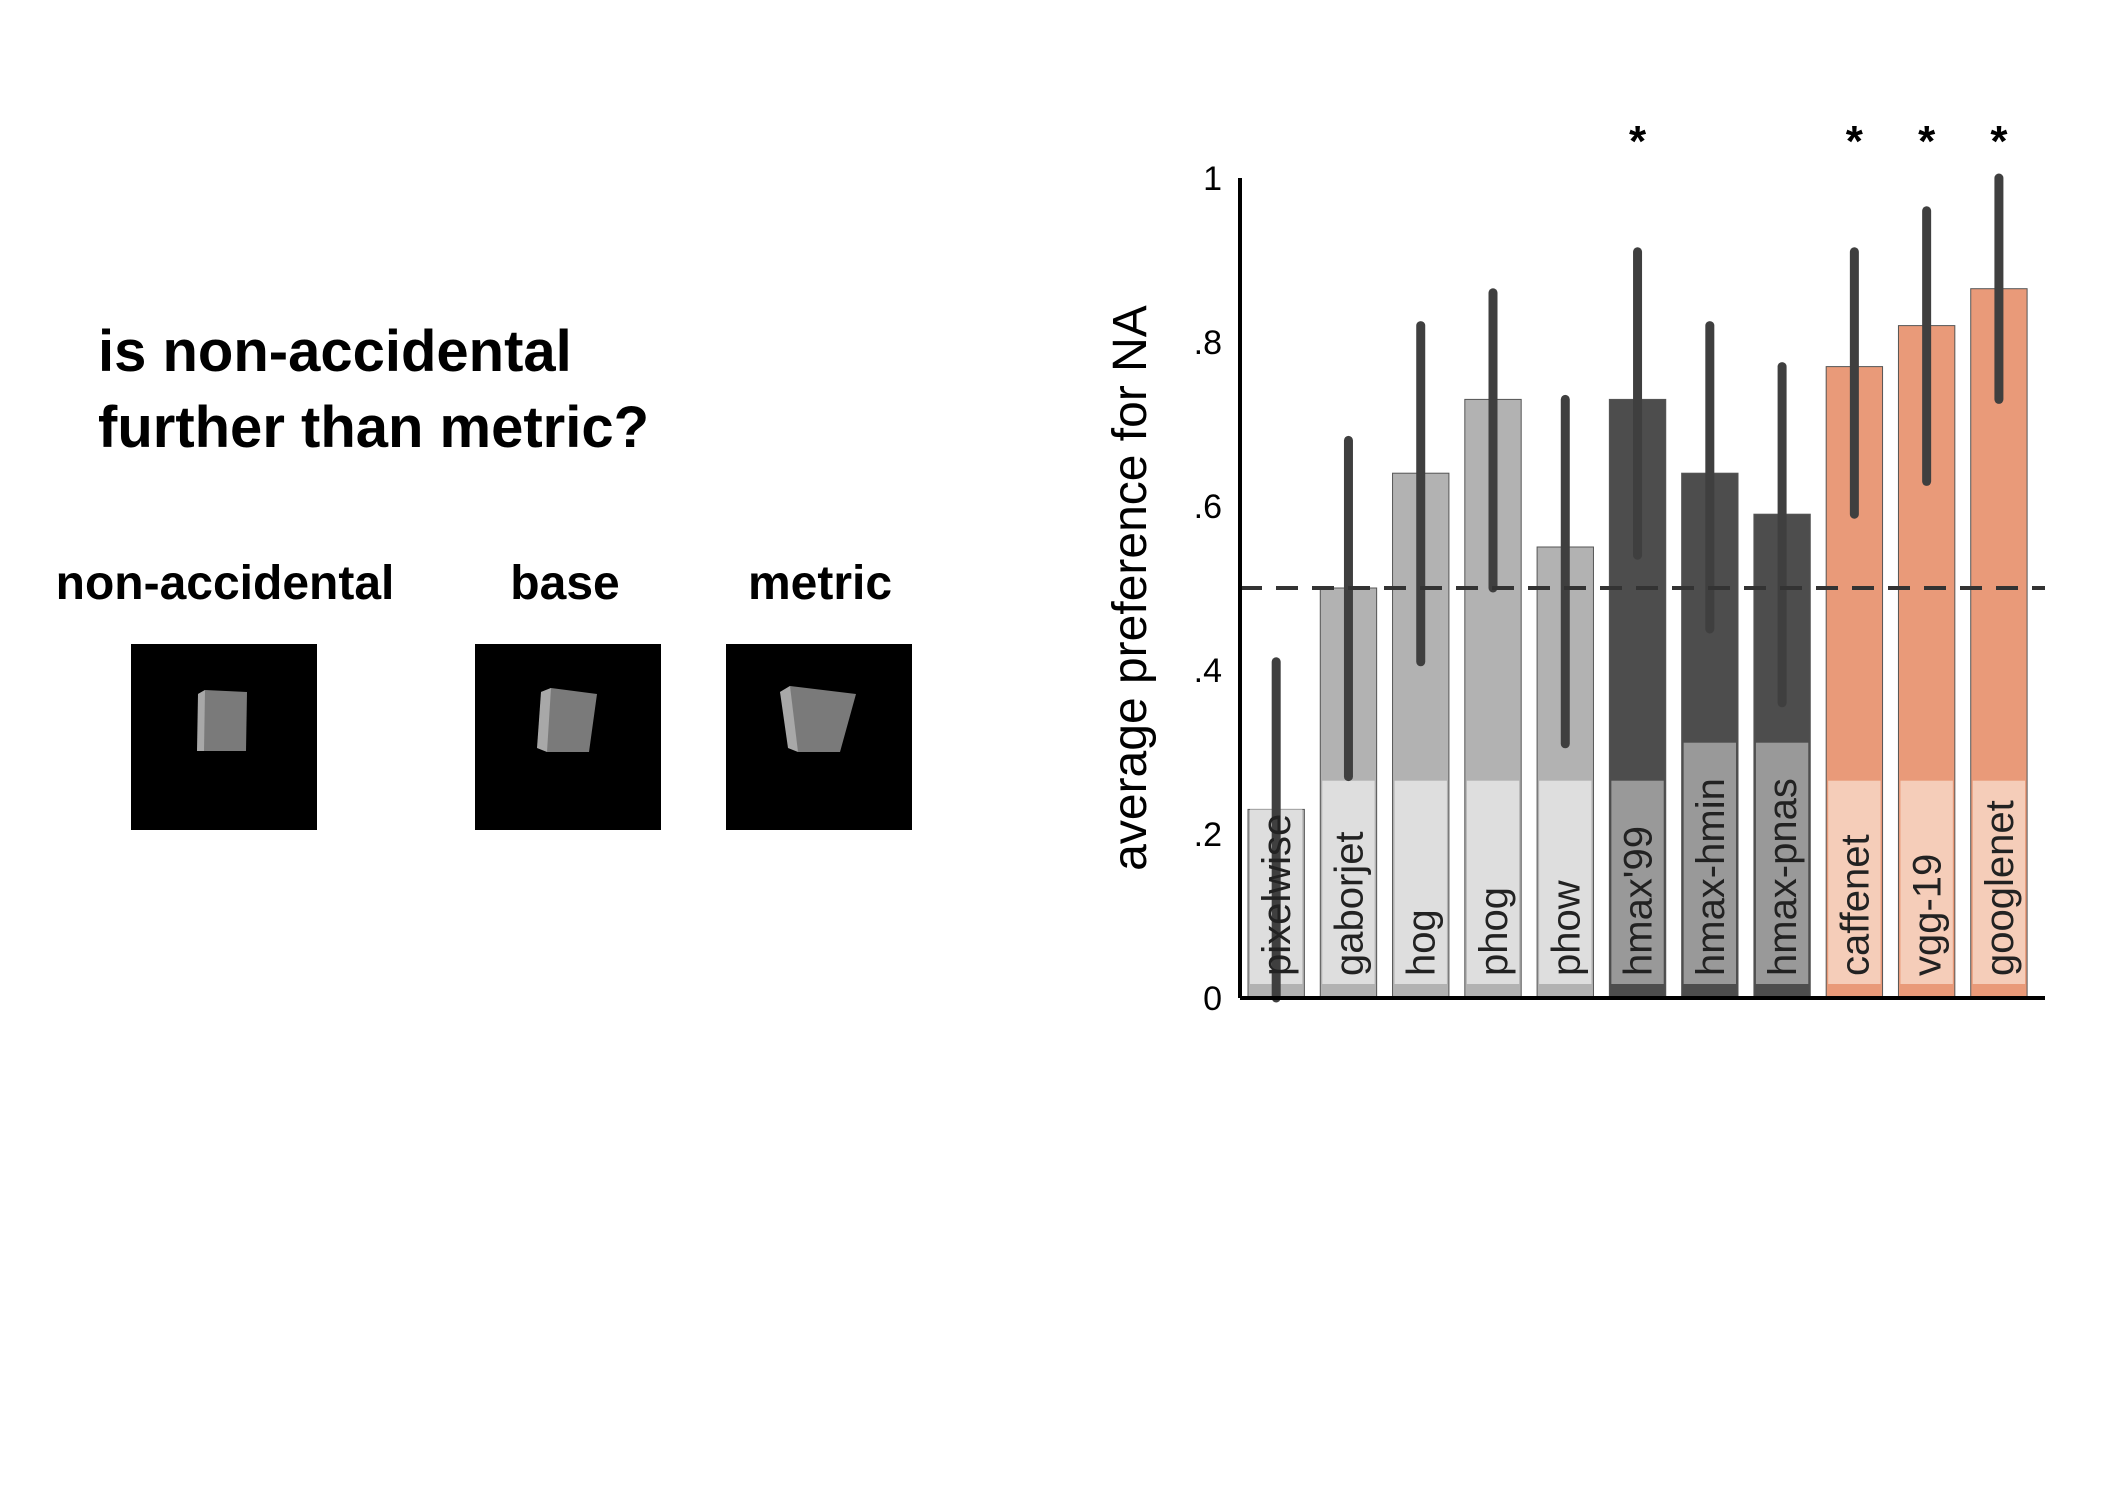 Image resolution: width=2105 pixels, height=1488 pixels. What do you see at coordinates (1349, 903) in the screenshot?
I see `category-label-1: gaborjet` at bounding box center [1349, 903].